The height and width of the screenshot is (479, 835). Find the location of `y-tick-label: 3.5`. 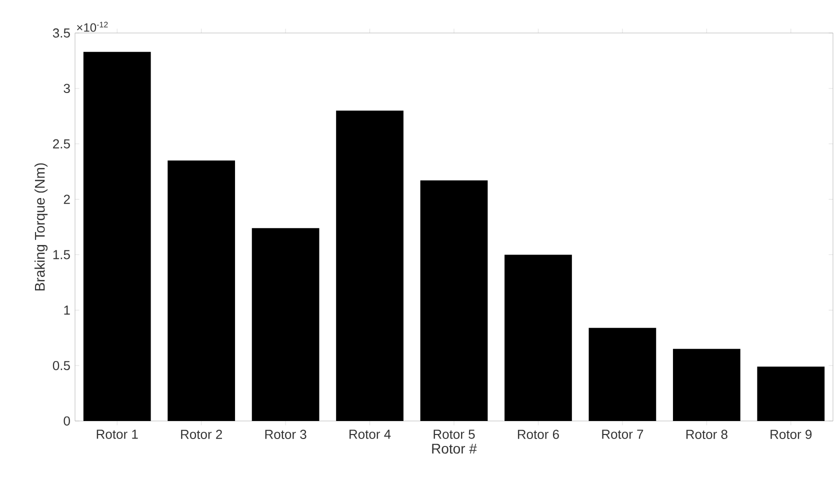

y-tick-label: 3.5 is located at coordinates (61, 33).